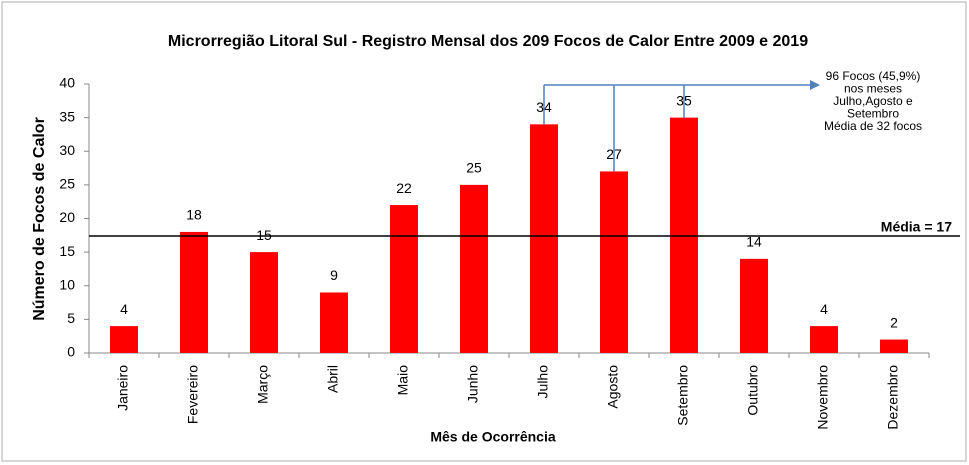  Describe the element at coordinates (67, 284) in the screenshot. I see `y-tick-label: 10` at that location.